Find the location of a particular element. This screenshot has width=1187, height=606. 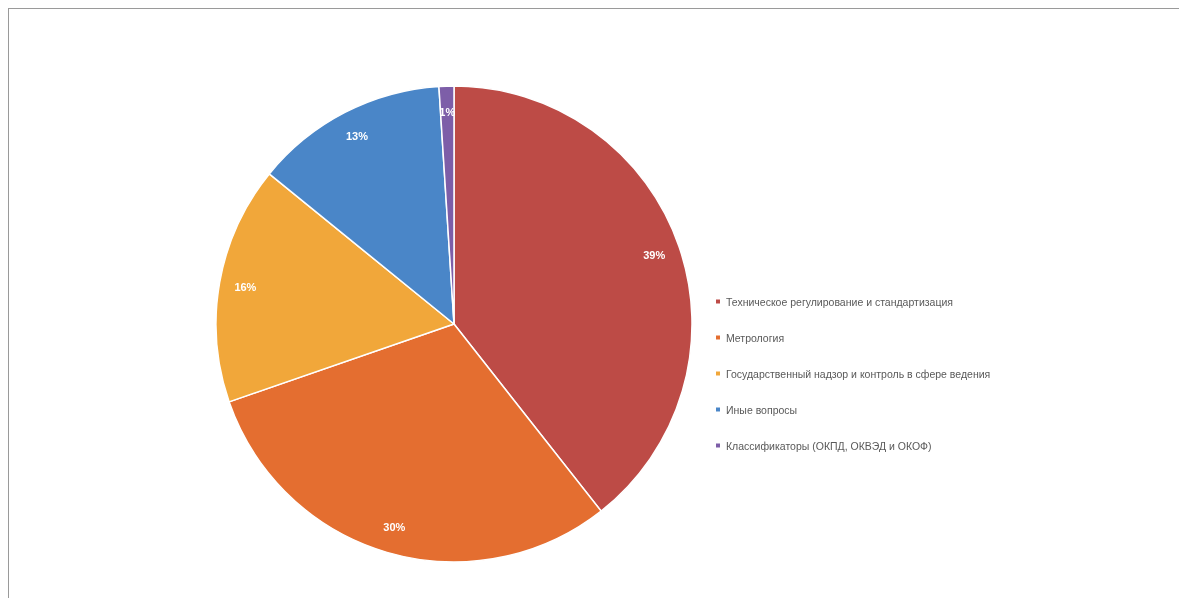

legend-label: Государственный надзор и контроль в сфере ведения is located at coordinates (858, 373).